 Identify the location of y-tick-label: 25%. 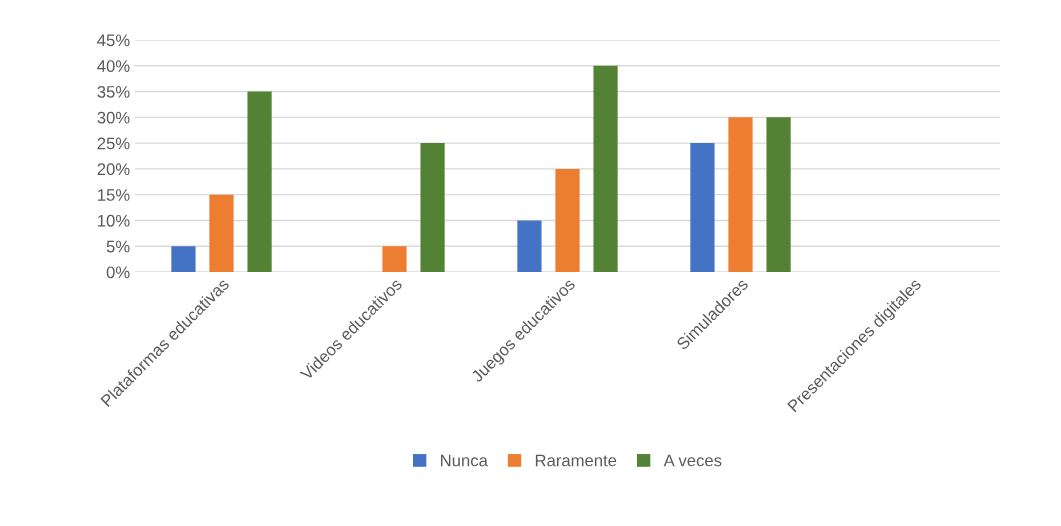
(113, 143).